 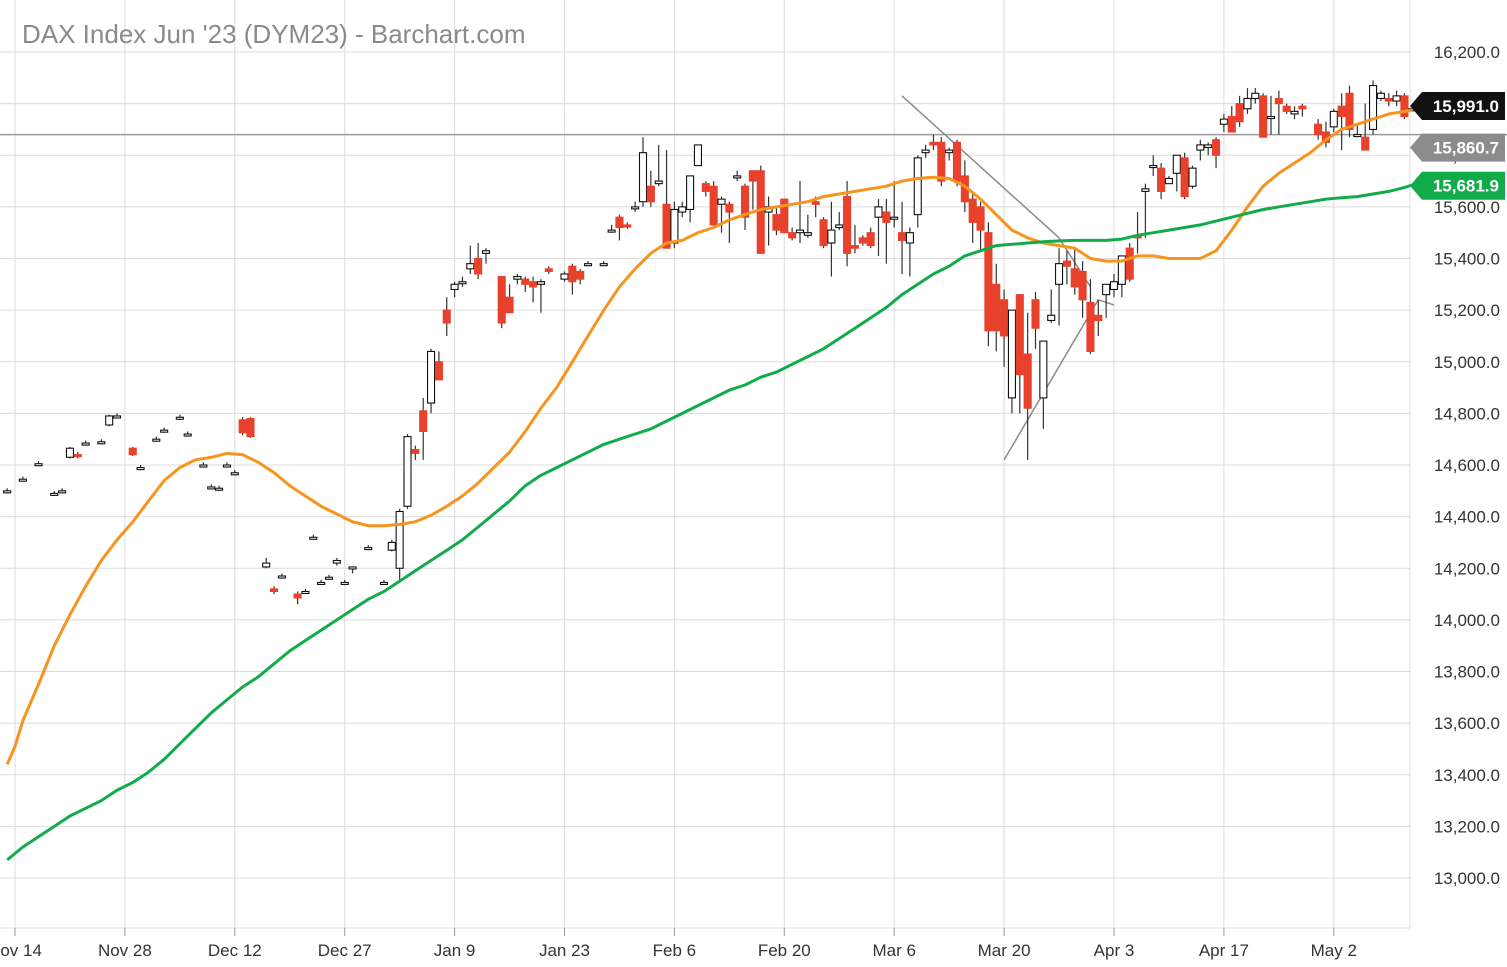 I want to click on x-tick-label: Mar 6, so click(x=893, y=950).